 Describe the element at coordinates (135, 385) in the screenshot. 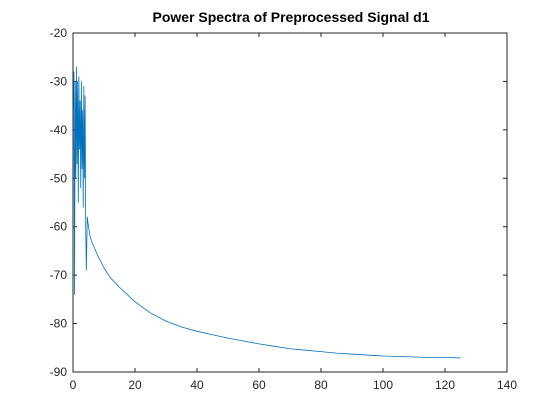

I see `x-tick-label: 20` at that location.